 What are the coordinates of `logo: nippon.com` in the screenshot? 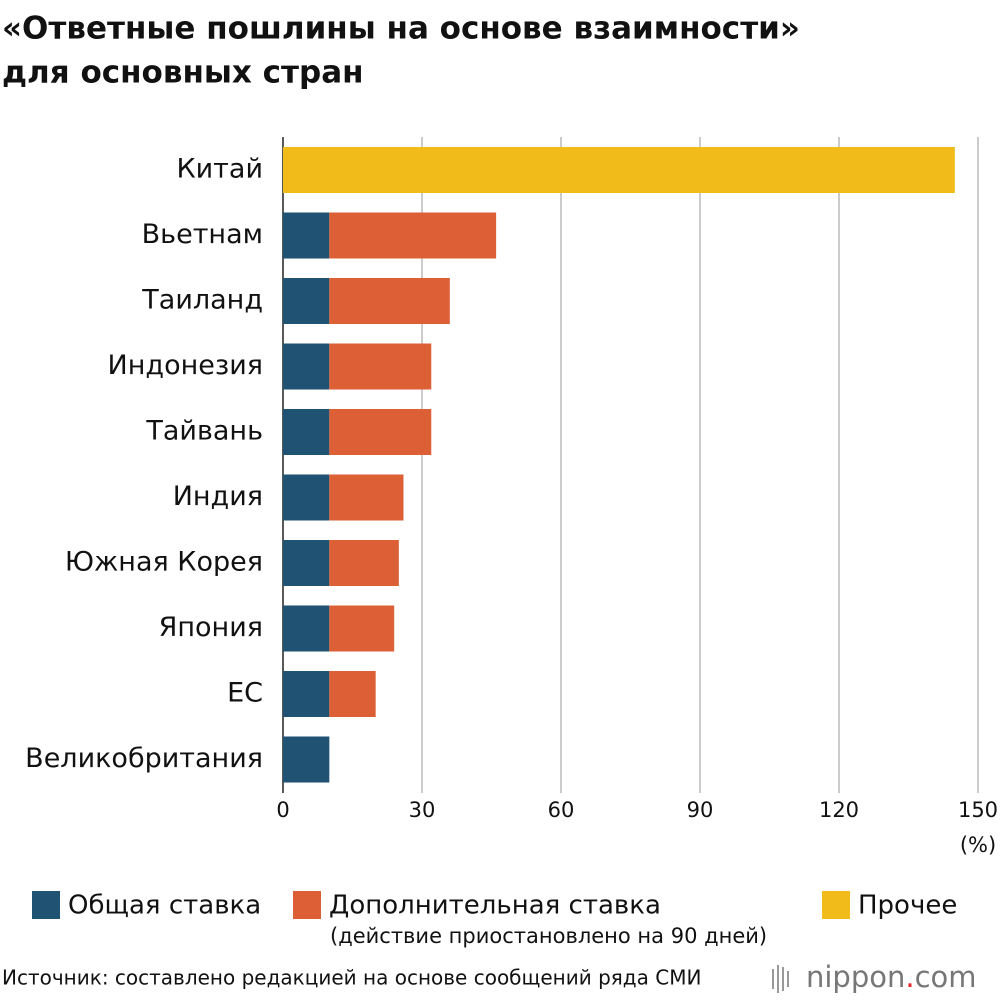 It's located at (891, 977).